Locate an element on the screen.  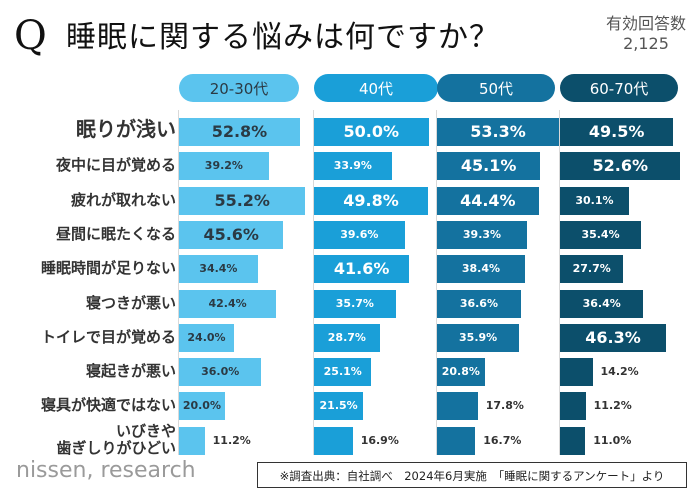
data-label: 25.1% is located at coordinates (342, 372).